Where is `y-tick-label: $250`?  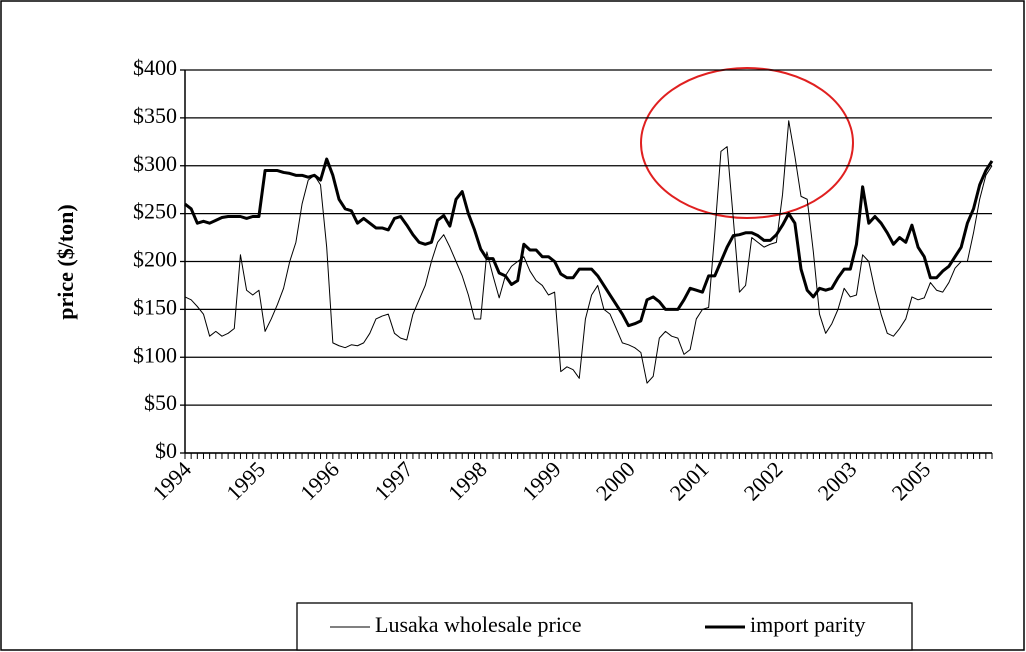 y-tick-label: $250 is located at coordinates (155, 211).